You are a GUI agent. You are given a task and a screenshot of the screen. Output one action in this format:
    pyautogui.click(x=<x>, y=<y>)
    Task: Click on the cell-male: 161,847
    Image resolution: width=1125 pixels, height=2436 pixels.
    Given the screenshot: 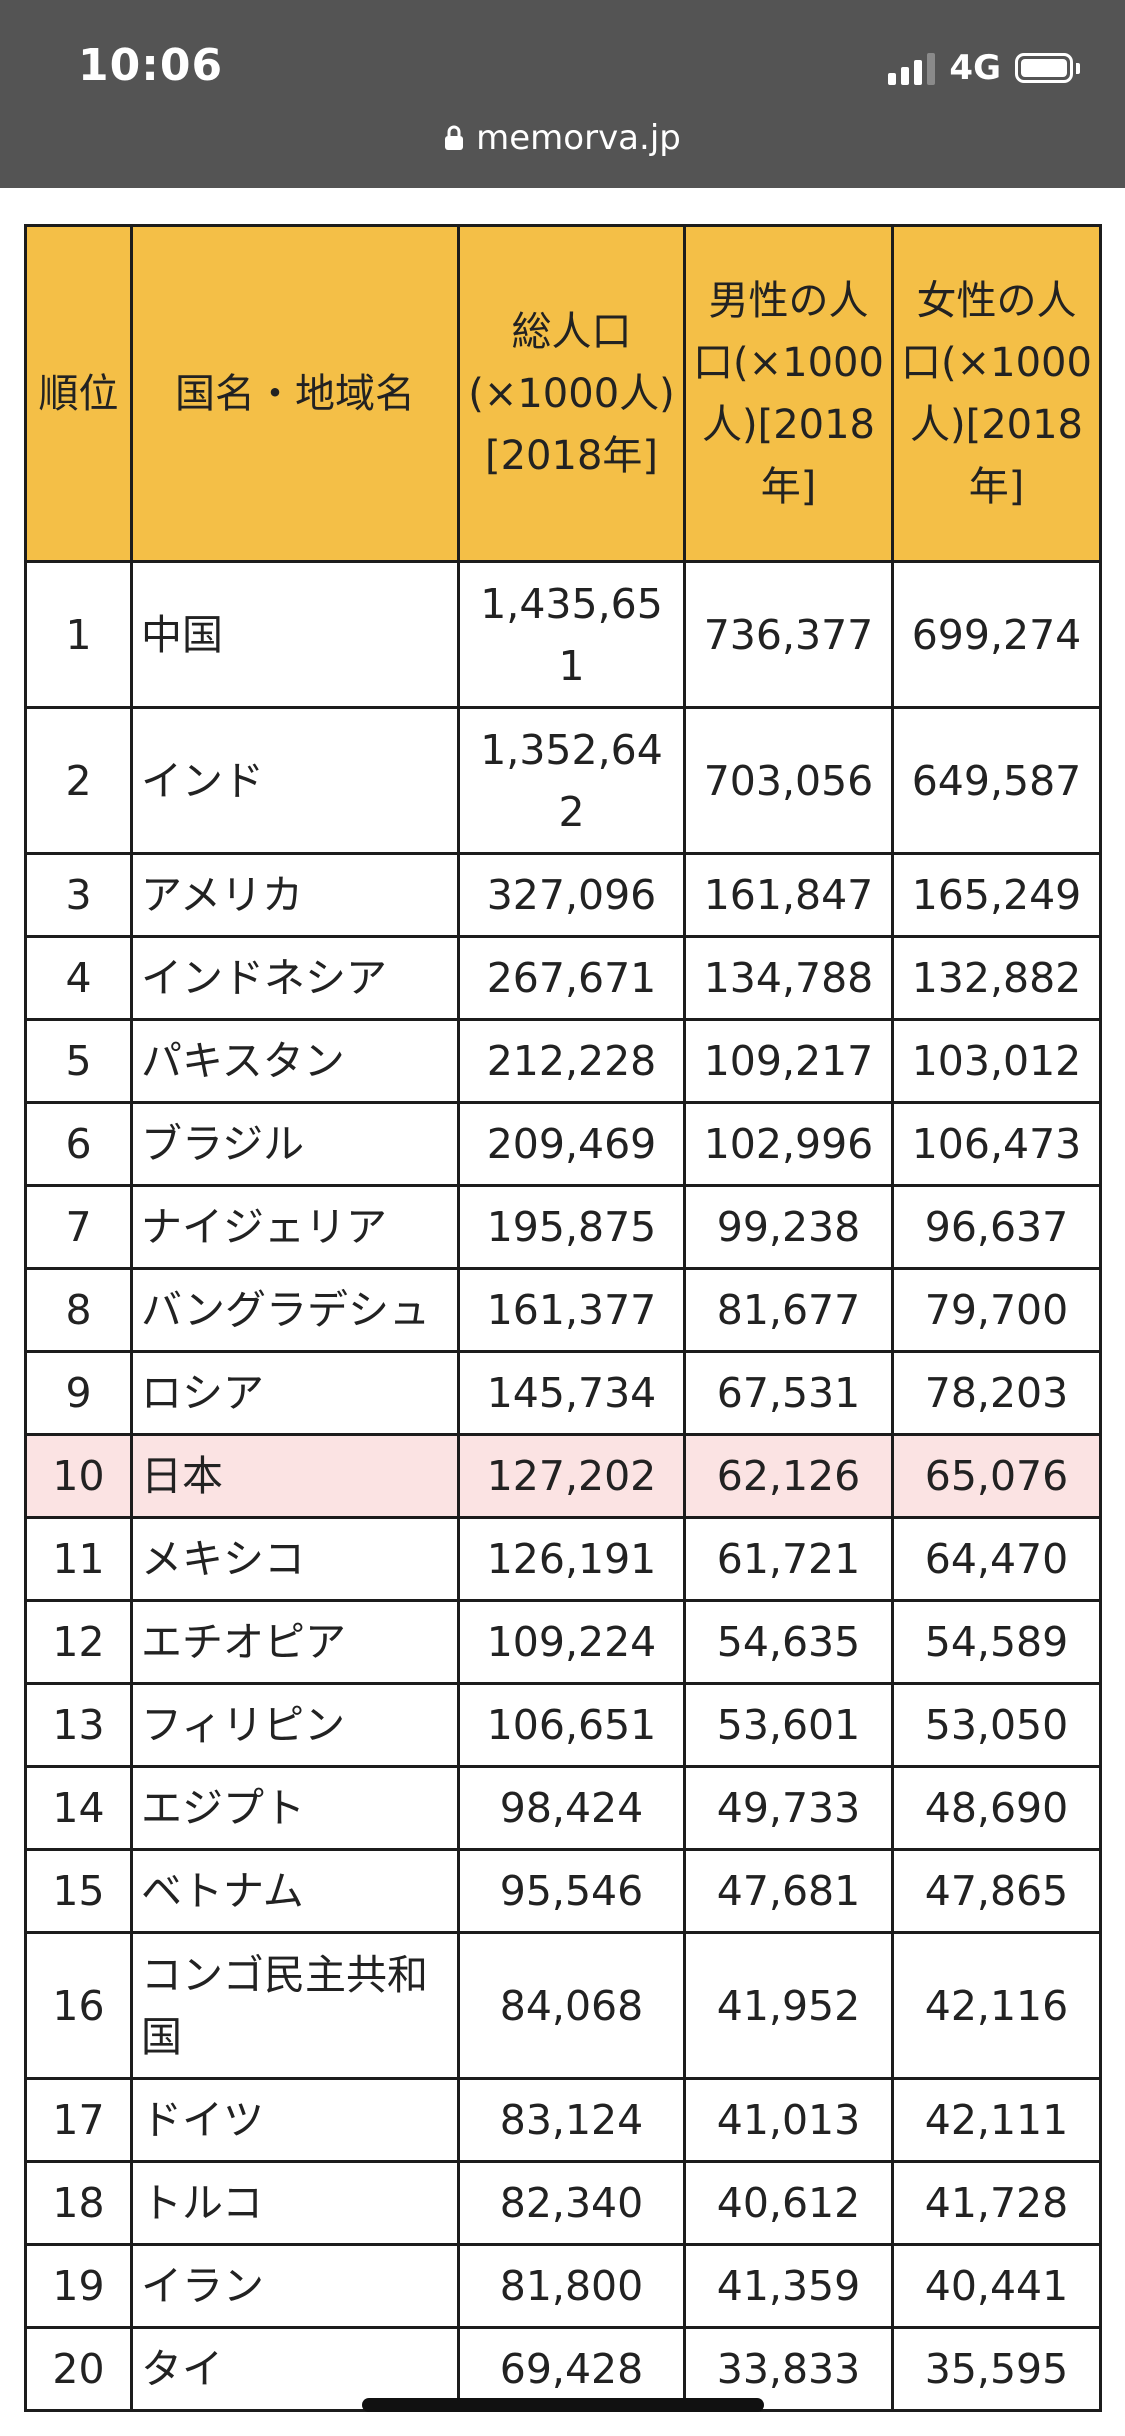 What is the action you would take?
    pyautogui.click(x=788, y=895)
    